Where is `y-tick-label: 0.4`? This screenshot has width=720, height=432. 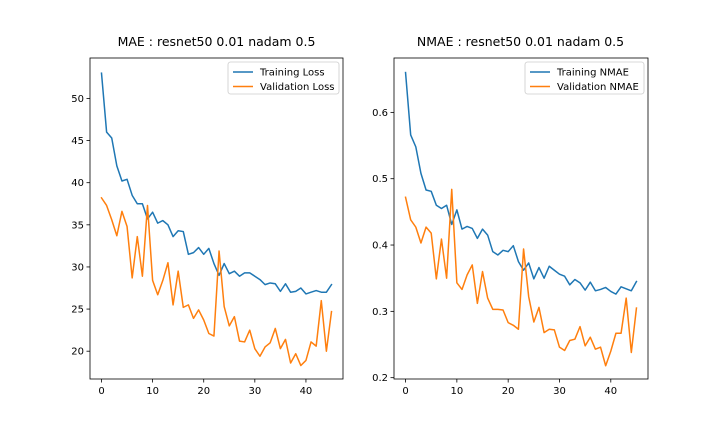 y-tick-label: 0.4 is located at coordinates (380, 246).